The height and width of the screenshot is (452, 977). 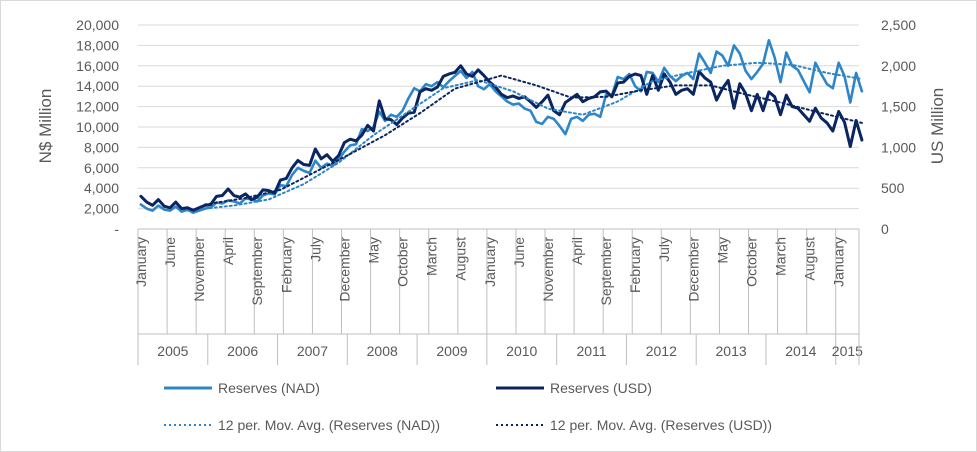 What do you see at coordinates (329, 425) in the screenshot?
I see `legend-label: 12 per. Mov. Avg. (Reserves (NAD))` at bounding box center [329, 425].